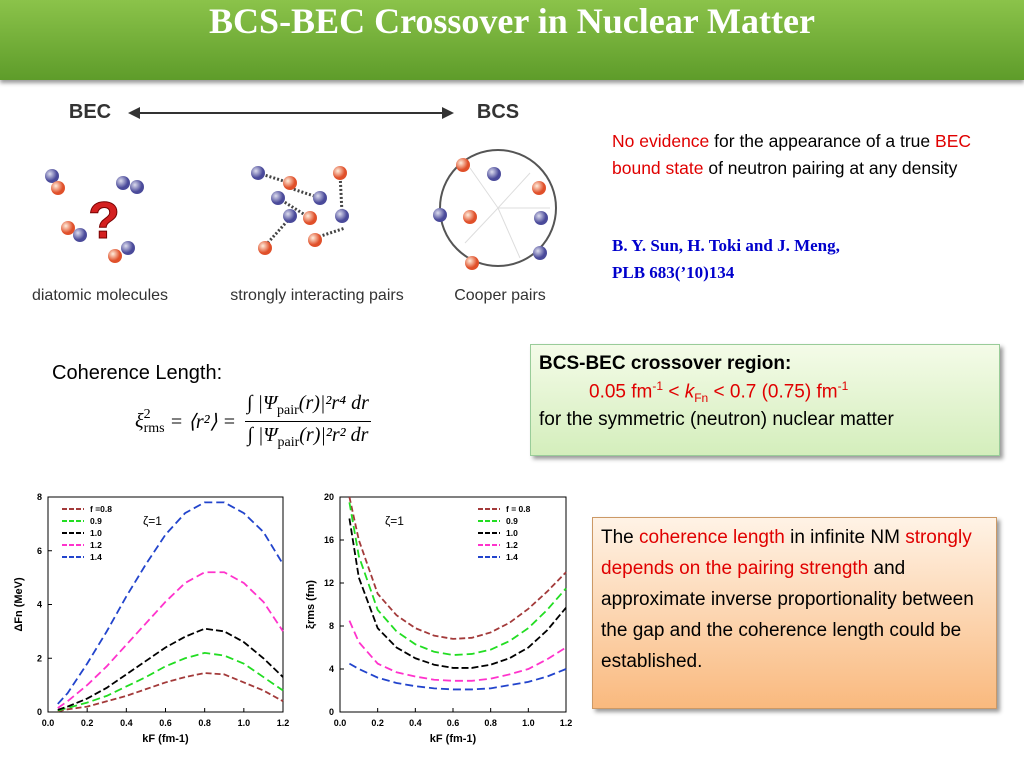  What do you see at coordinates (202, 422) in the screenshot?
I see `formula-part: = ⟨r²⟩ =` at bounding box center [202, 422].